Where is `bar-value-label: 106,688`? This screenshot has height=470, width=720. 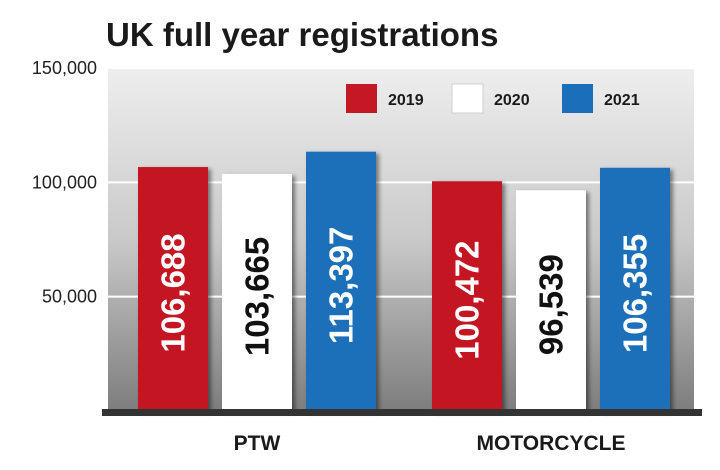 bar-value-label: 106,688 is located at coordinates (173, 292).